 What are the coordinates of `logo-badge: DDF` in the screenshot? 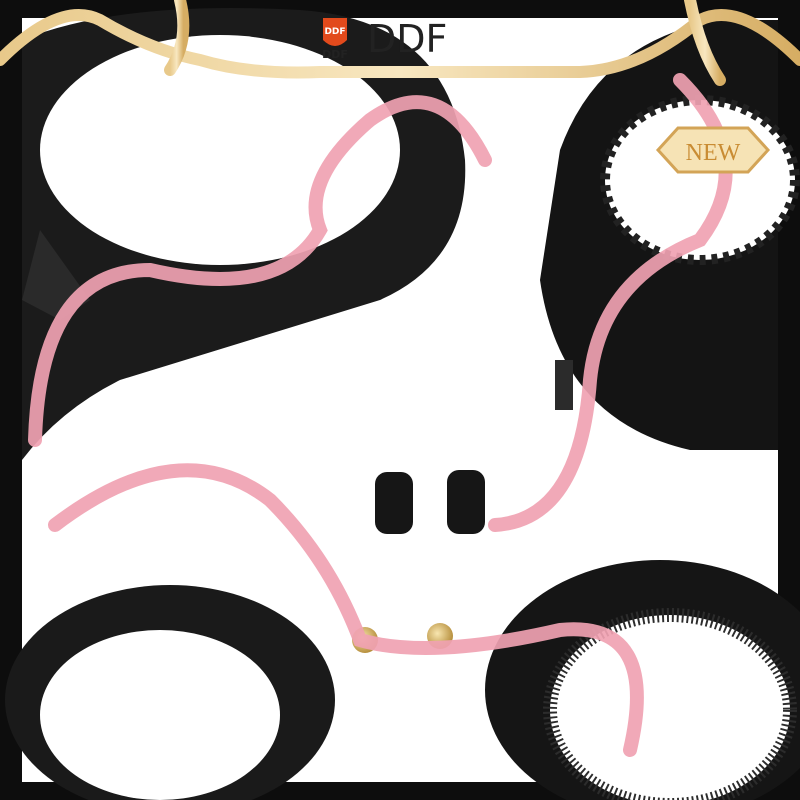 It's located at (334, 32).